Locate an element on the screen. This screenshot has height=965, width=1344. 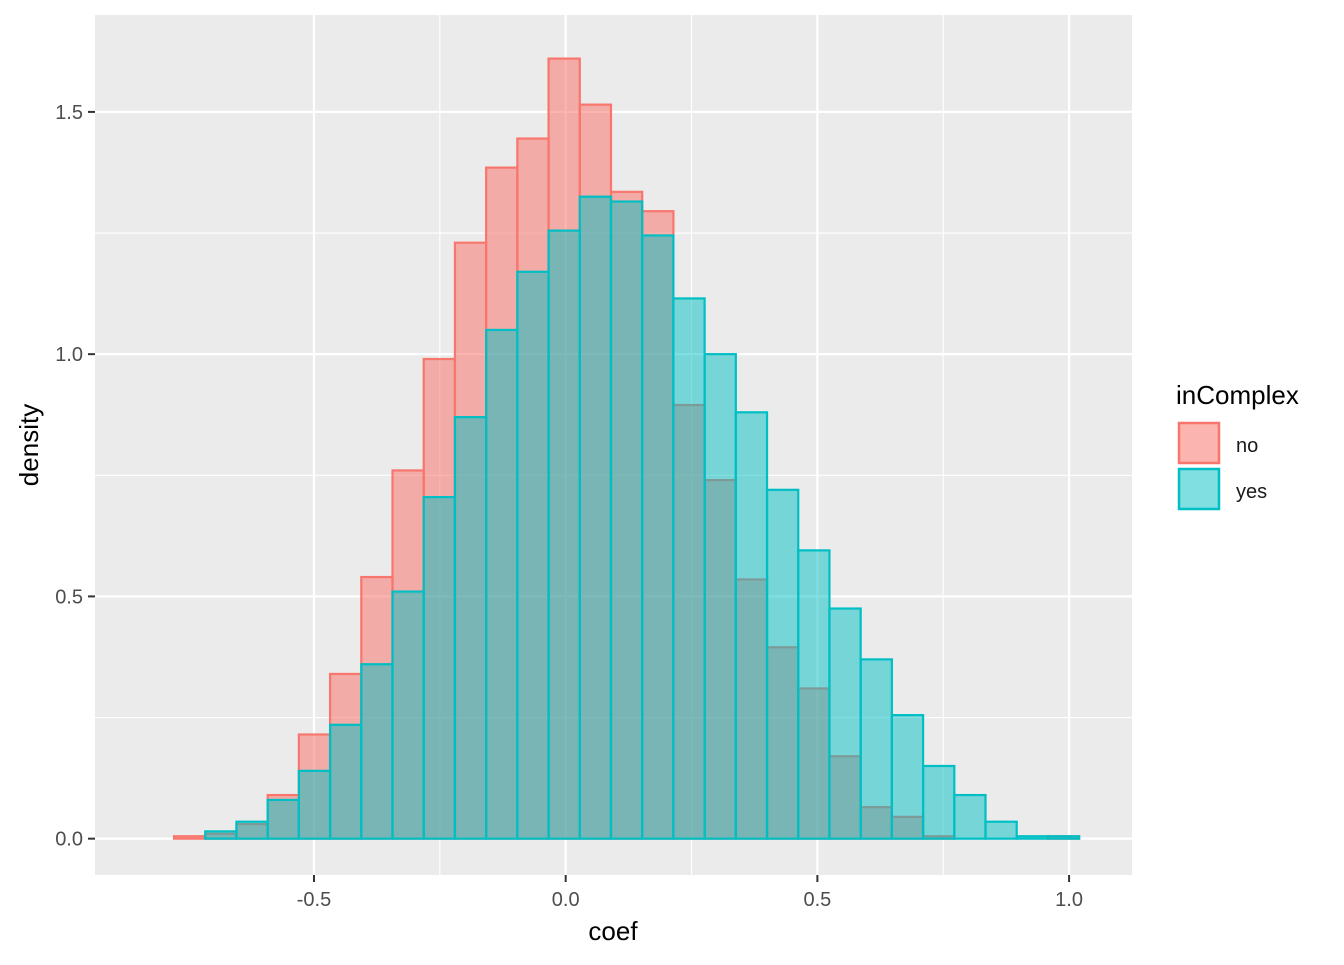
y-axis: 0.0 0.5 1.0 1.5 is located at coordinates (75, 476).